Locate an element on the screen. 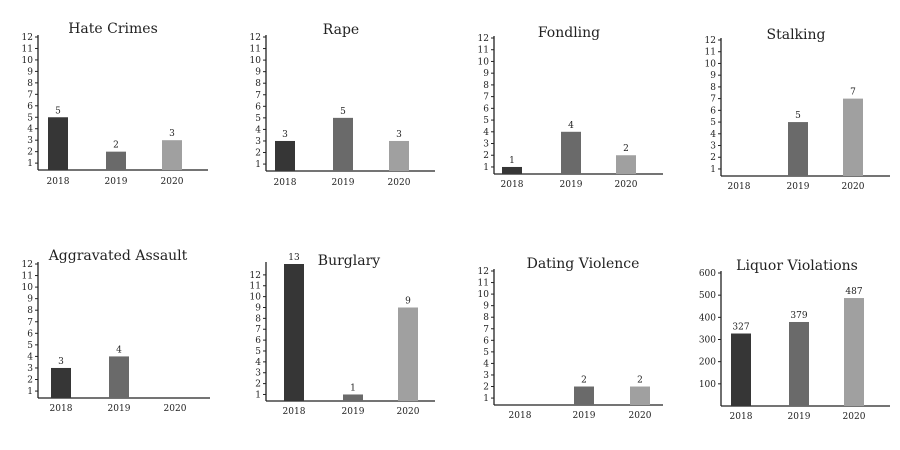 The width and height of the screenshot is (900, 450). data-label-2018: 13 is located at coordinates (294, 258).